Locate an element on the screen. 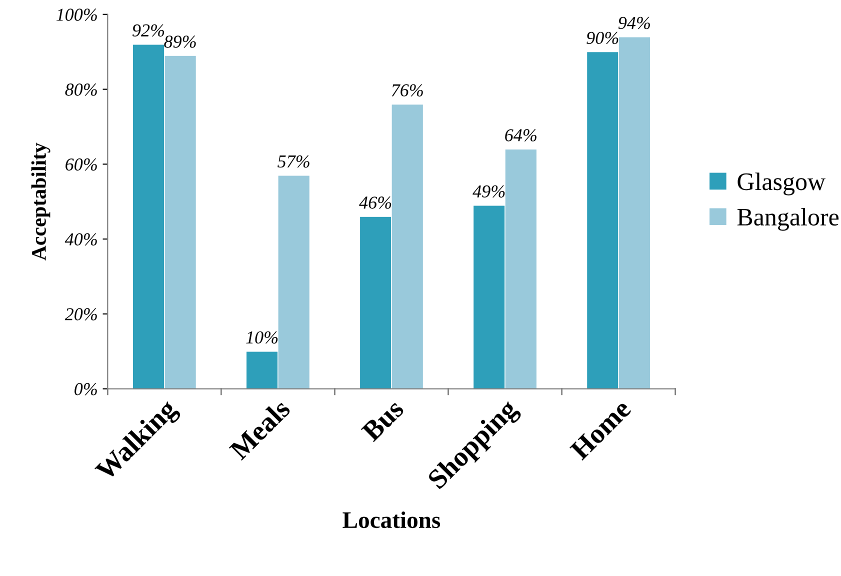 The height and width of the screenshot is (576, 841). x-axis-title: Locations is located at coordinates (391, 519).